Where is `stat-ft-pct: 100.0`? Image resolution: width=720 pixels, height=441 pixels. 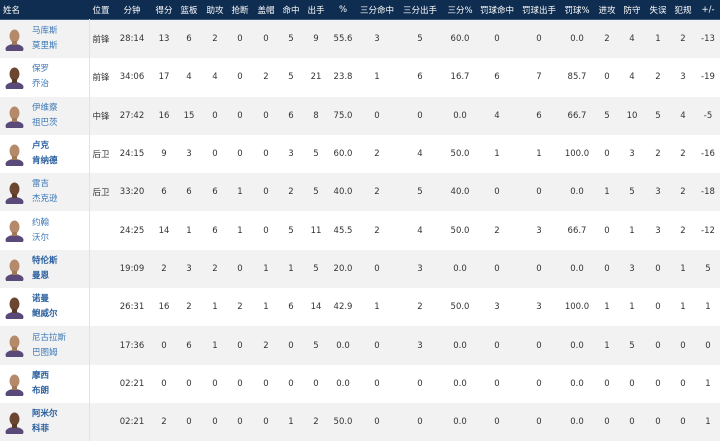
stat-ft-pct: 100.0 is located at coordinates (577, 307).